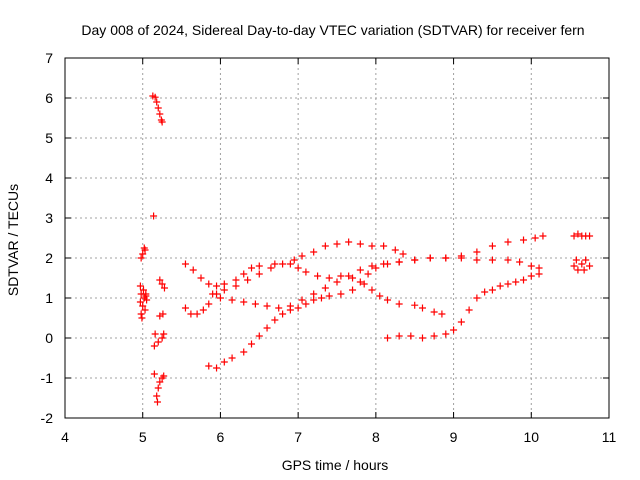 This screenshot has width=640, height=480. What do you see at coordinates (531, 437) in the screenshot?
I see `x-tick-label: 10` at bounding box center [531, 437].